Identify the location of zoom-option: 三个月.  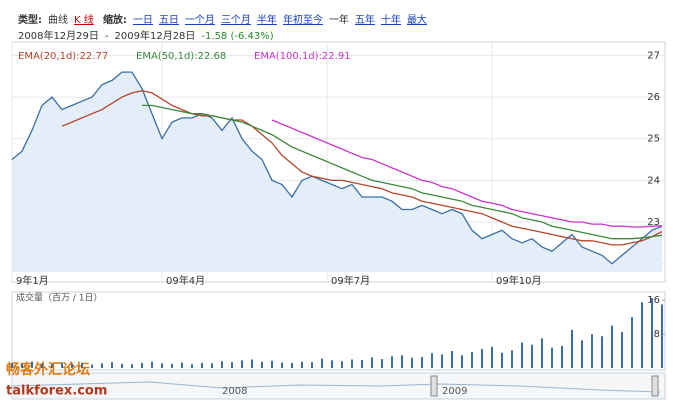
(235, 20).